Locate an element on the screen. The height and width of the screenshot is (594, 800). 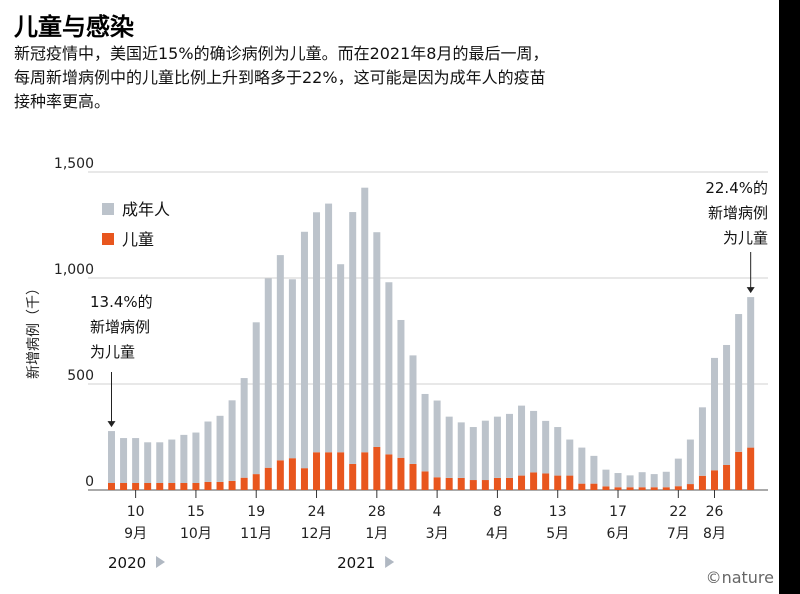
x-tick-month: 7月 is located at coordinates (678, 534).